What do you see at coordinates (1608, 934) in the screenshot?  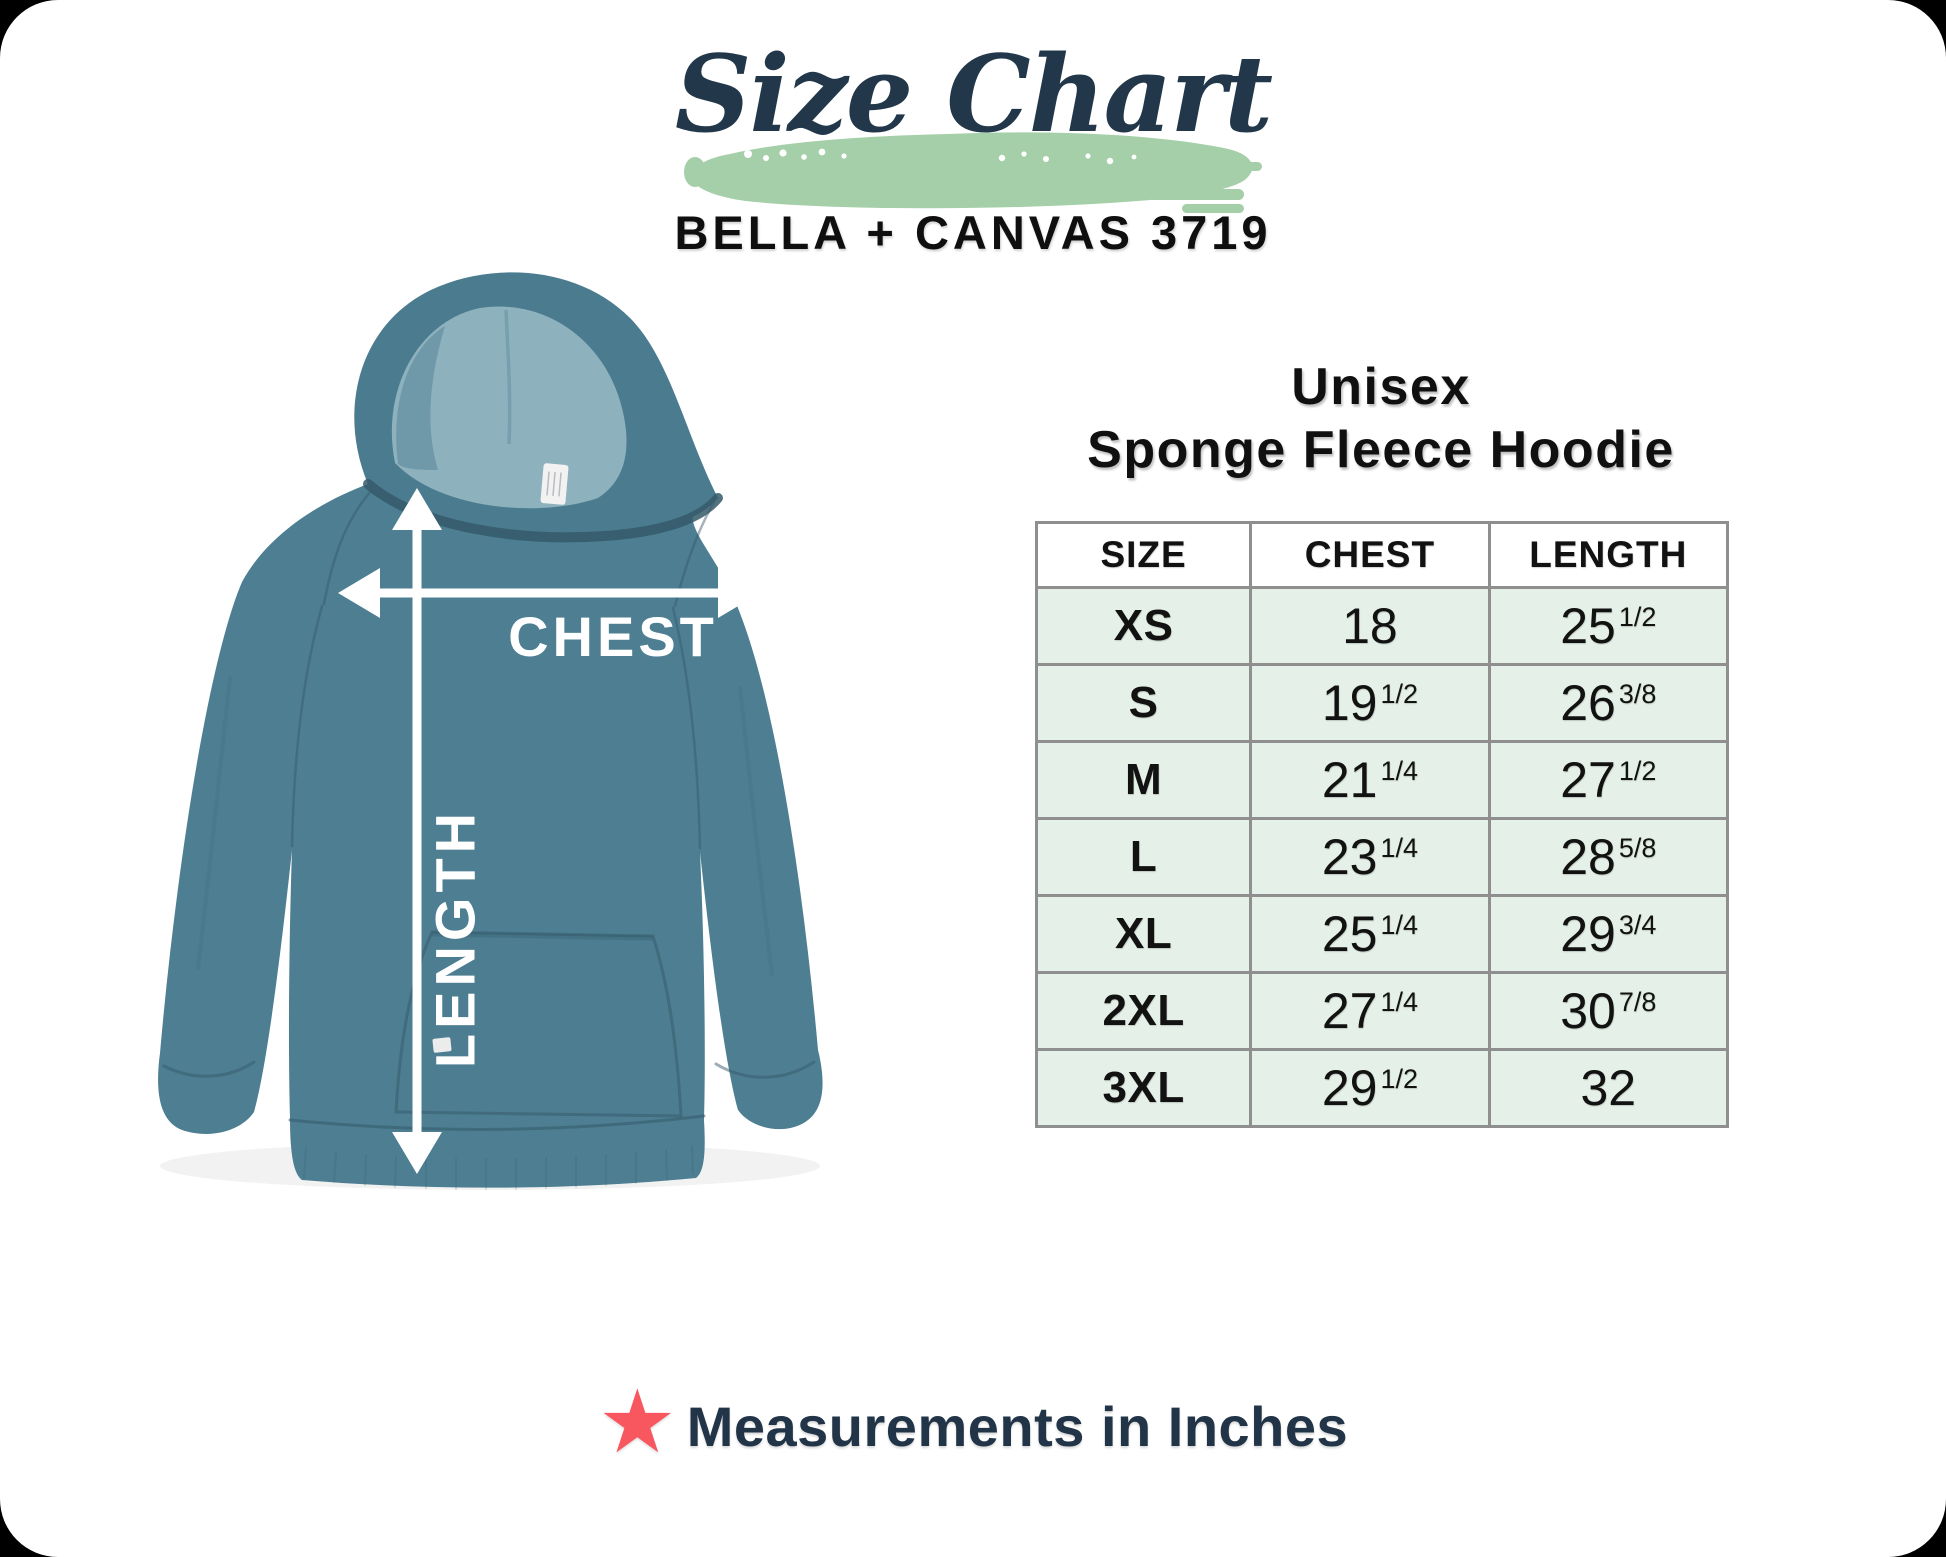 I see `length-cell: 29 3/4` at bounding box center [1608, 934].